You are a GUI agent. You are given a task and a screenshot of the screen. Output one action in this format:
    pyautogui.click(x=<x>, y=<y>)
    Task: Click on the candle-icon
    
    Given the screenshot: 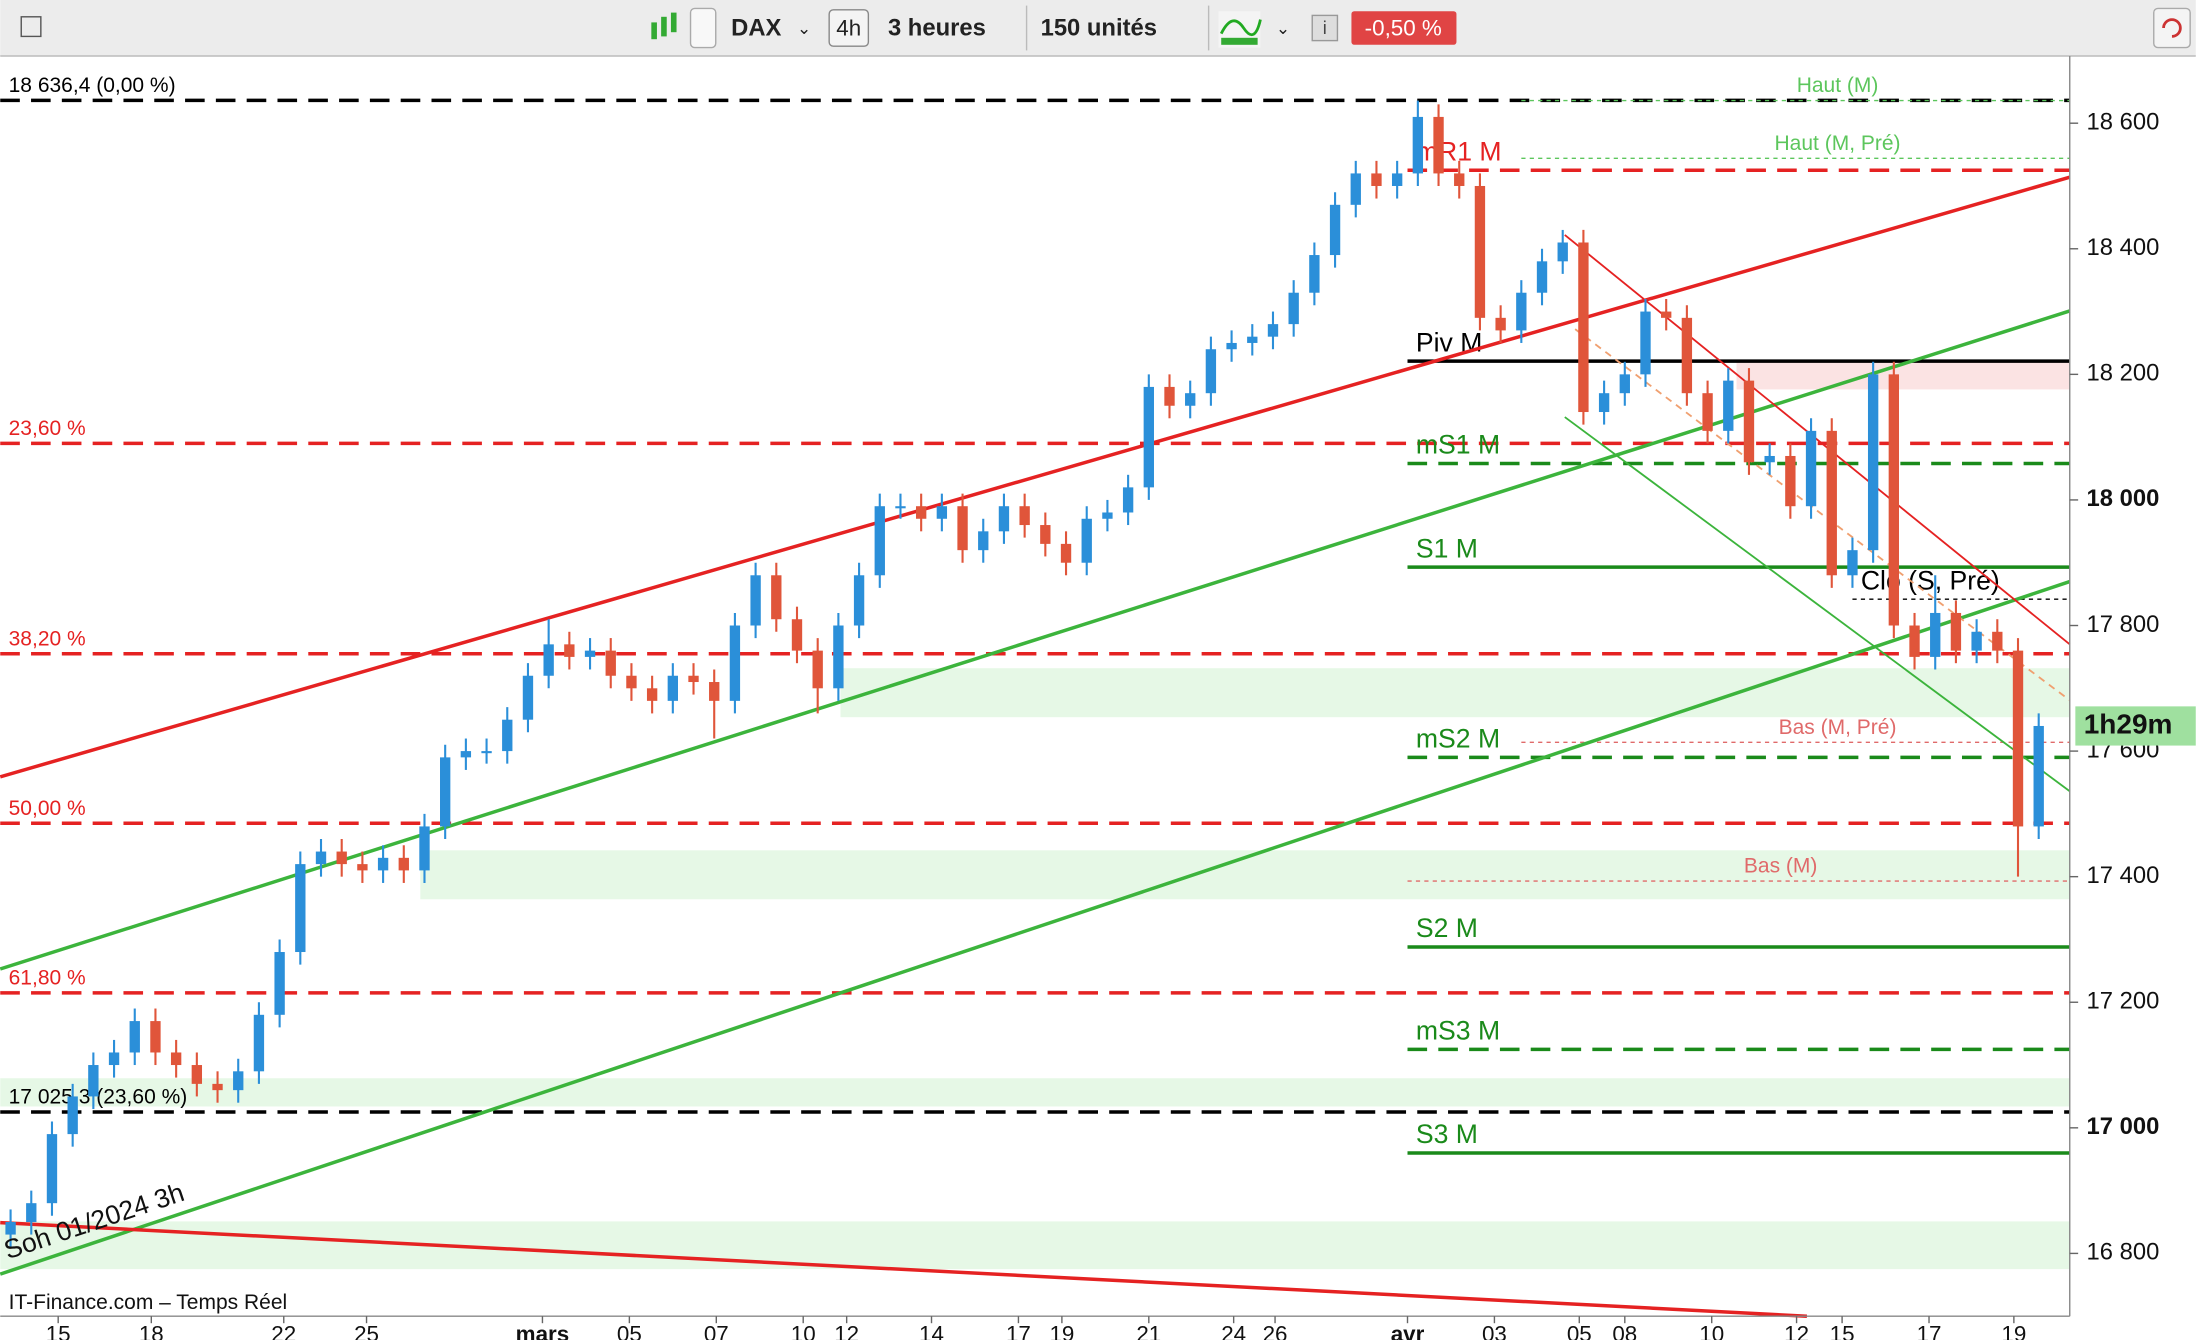 What is the action you would take?
    pyautogui.click(x=664, y=26)
    